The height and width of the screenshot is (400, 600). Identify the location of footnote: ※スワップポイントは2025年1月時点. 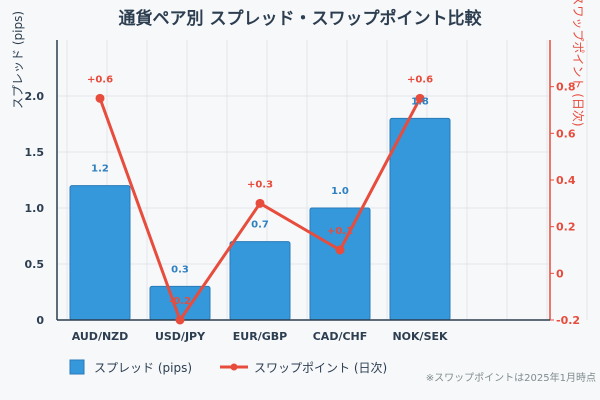
(511, 377).